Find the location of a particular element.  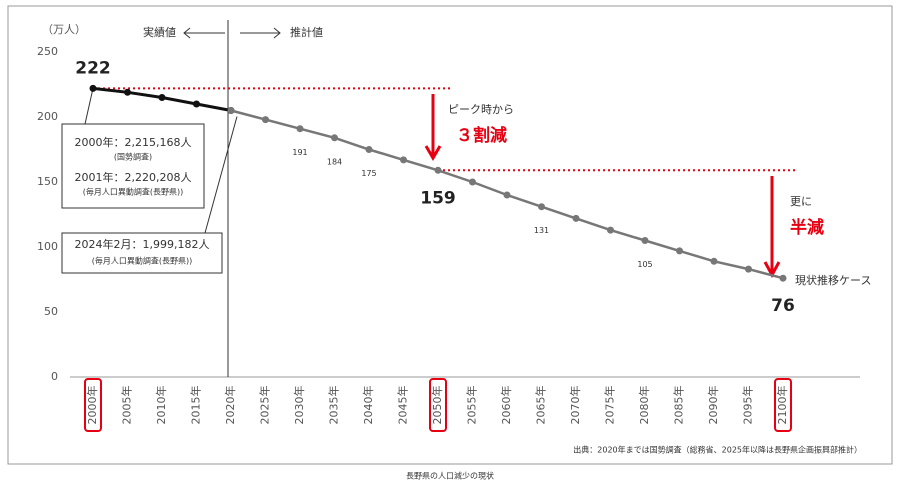

x-tick-label: 2030年 is located at coordinates (299, 405).